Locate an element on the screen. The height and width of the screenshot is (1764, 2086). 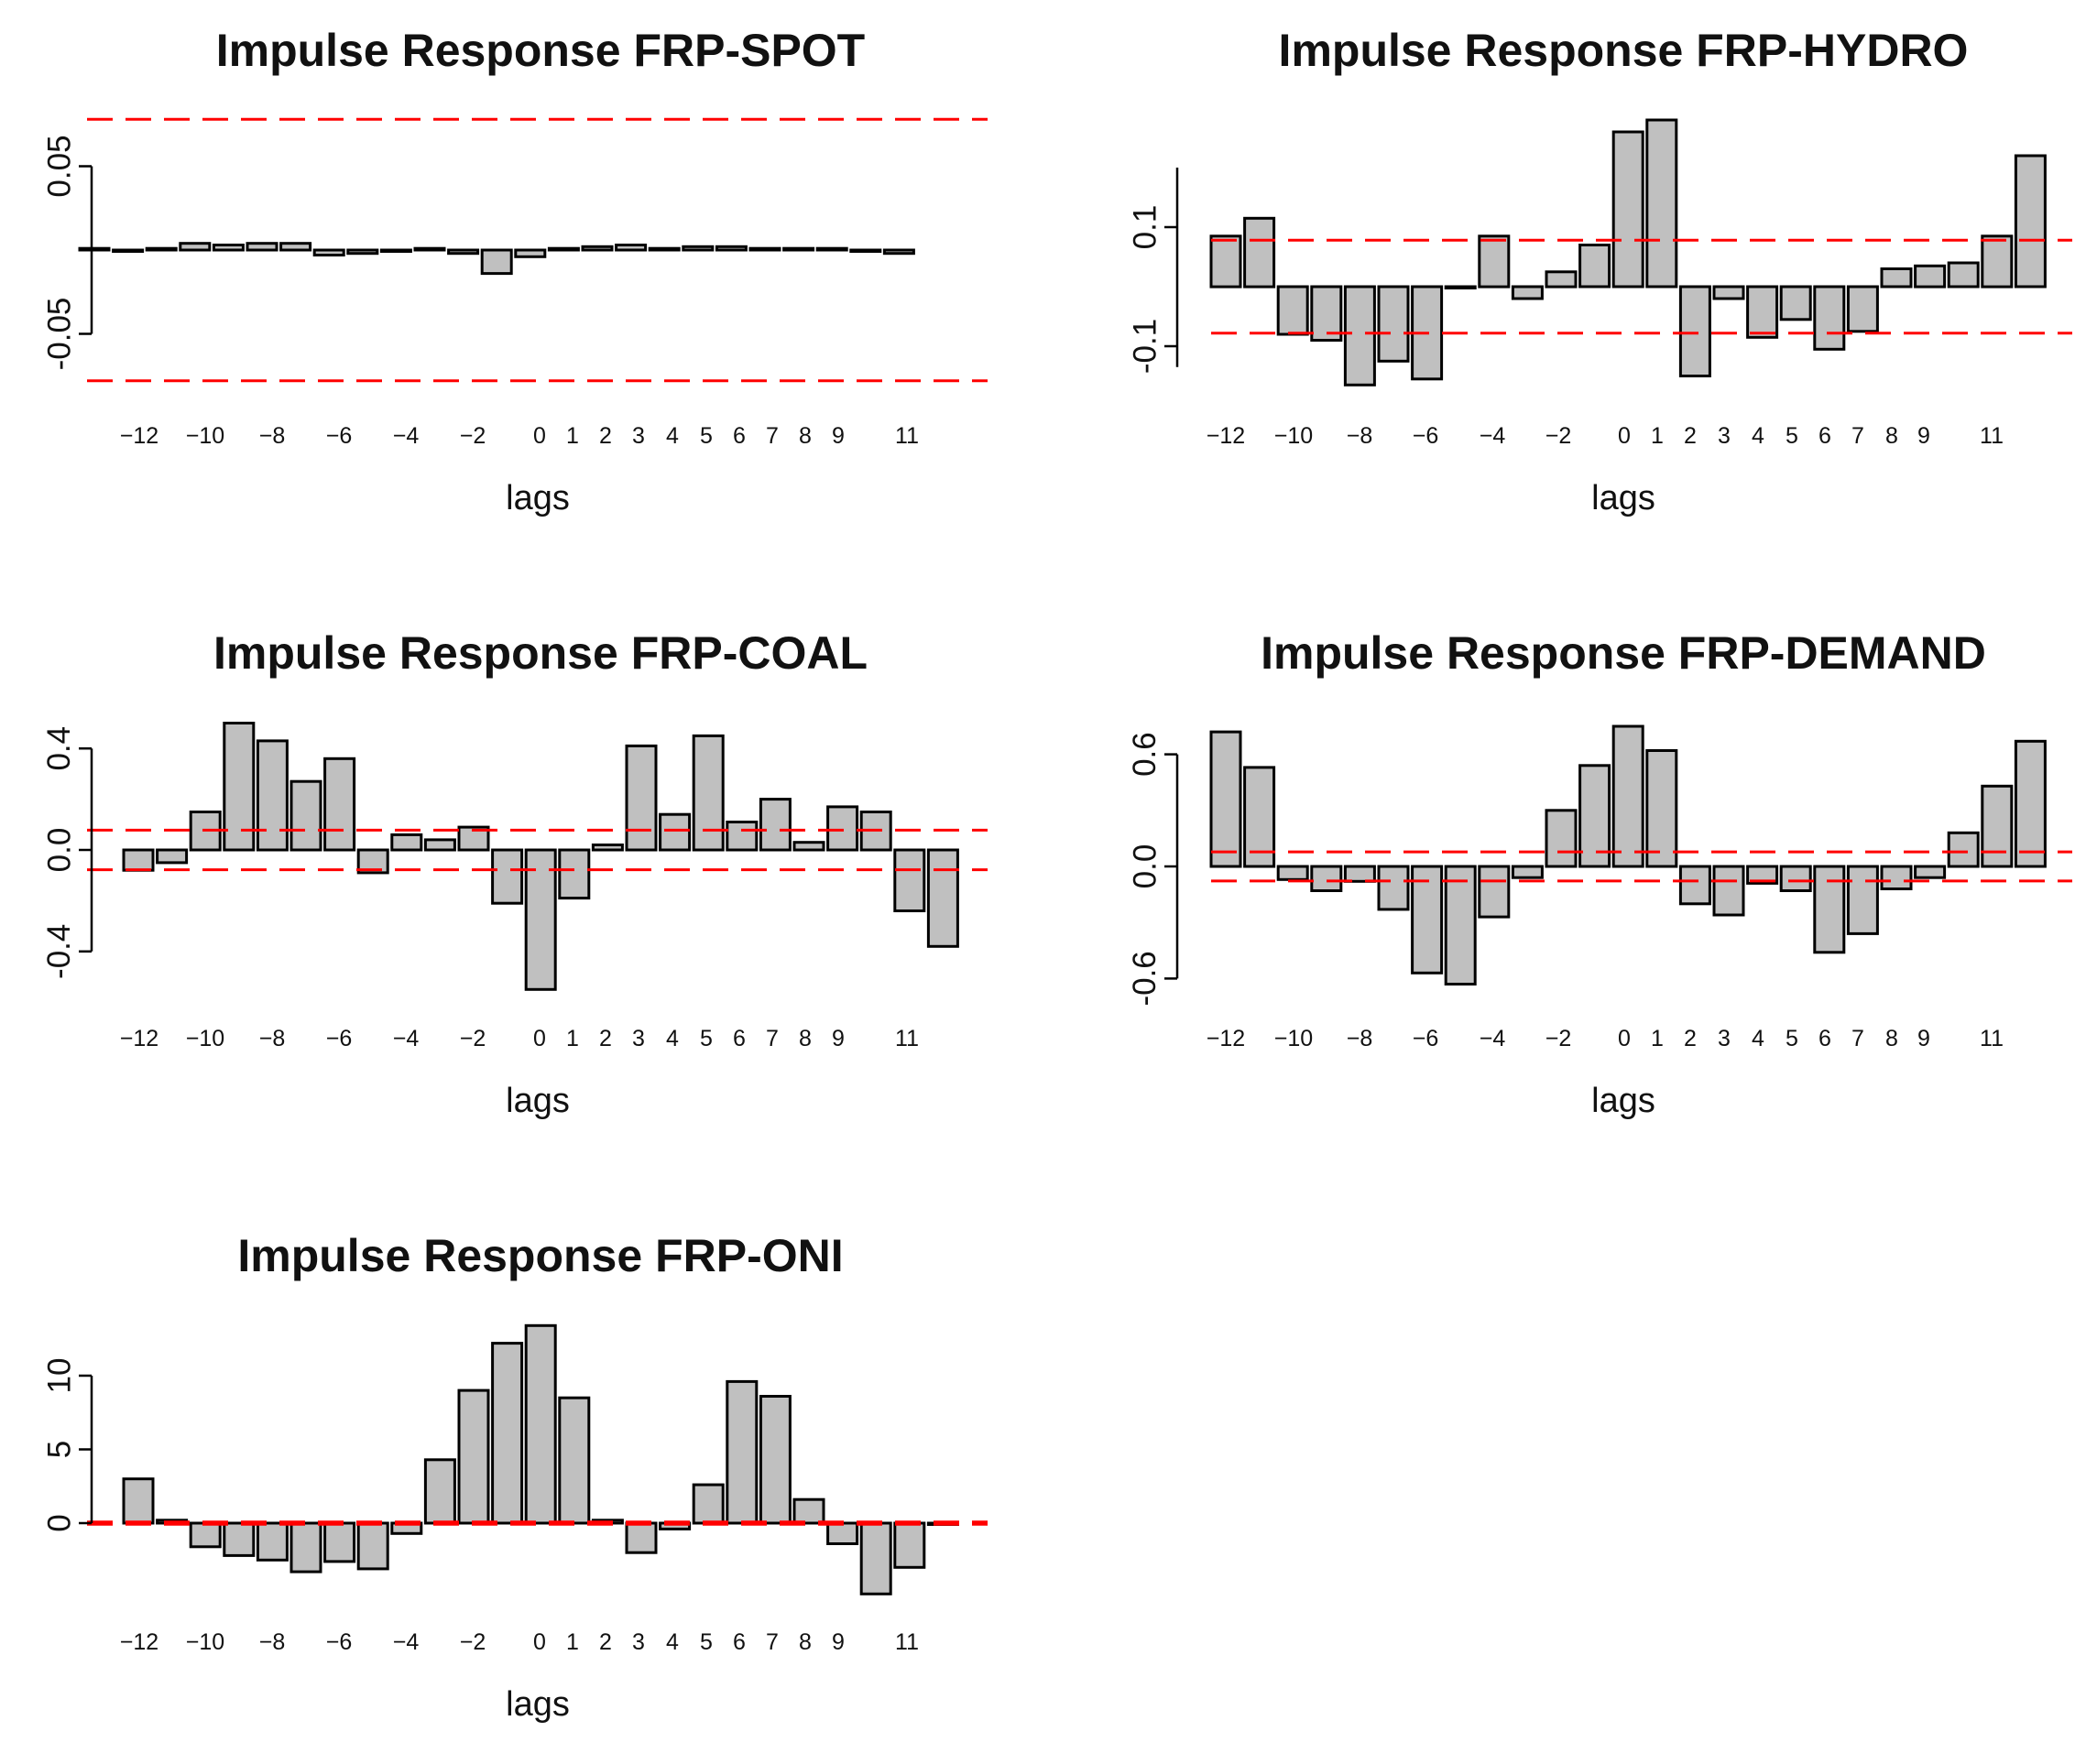
x-tick-label: 2 is located at coordinates (606, 436).